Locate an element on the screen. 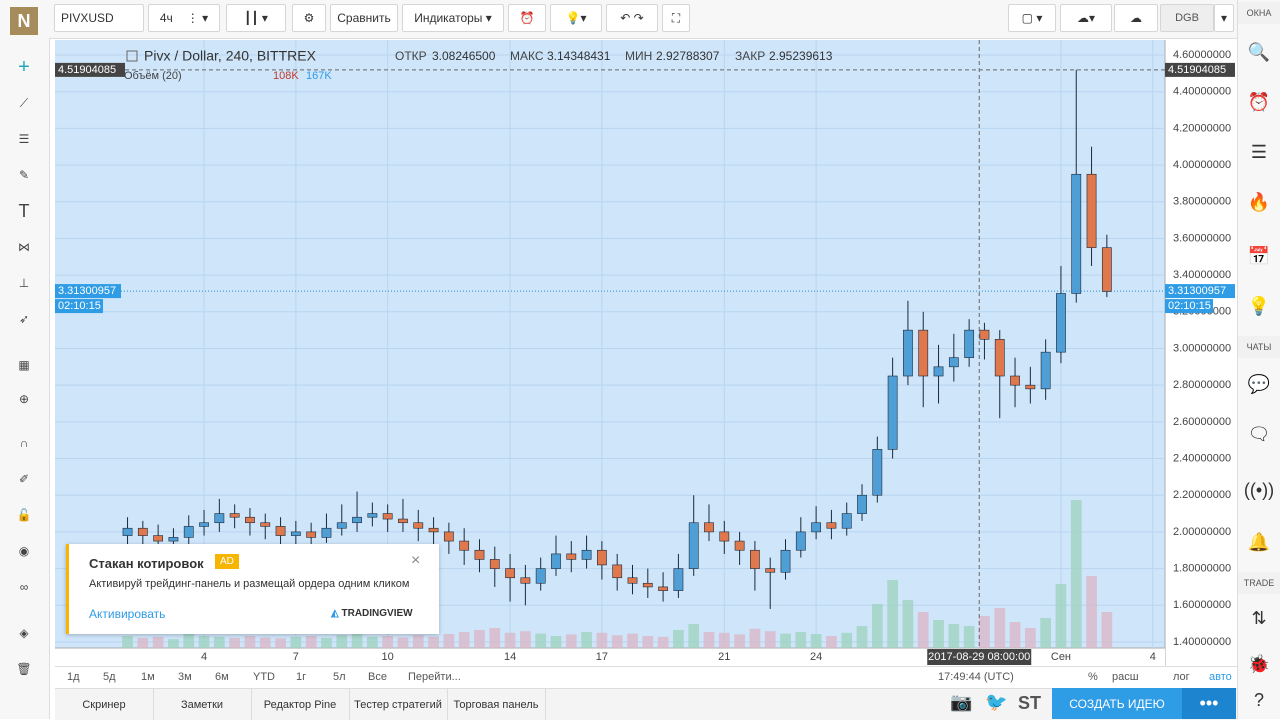 The width and height of the screenshot is (1280, 720). bug: 🐞 is located at coordinates (1259, 663).